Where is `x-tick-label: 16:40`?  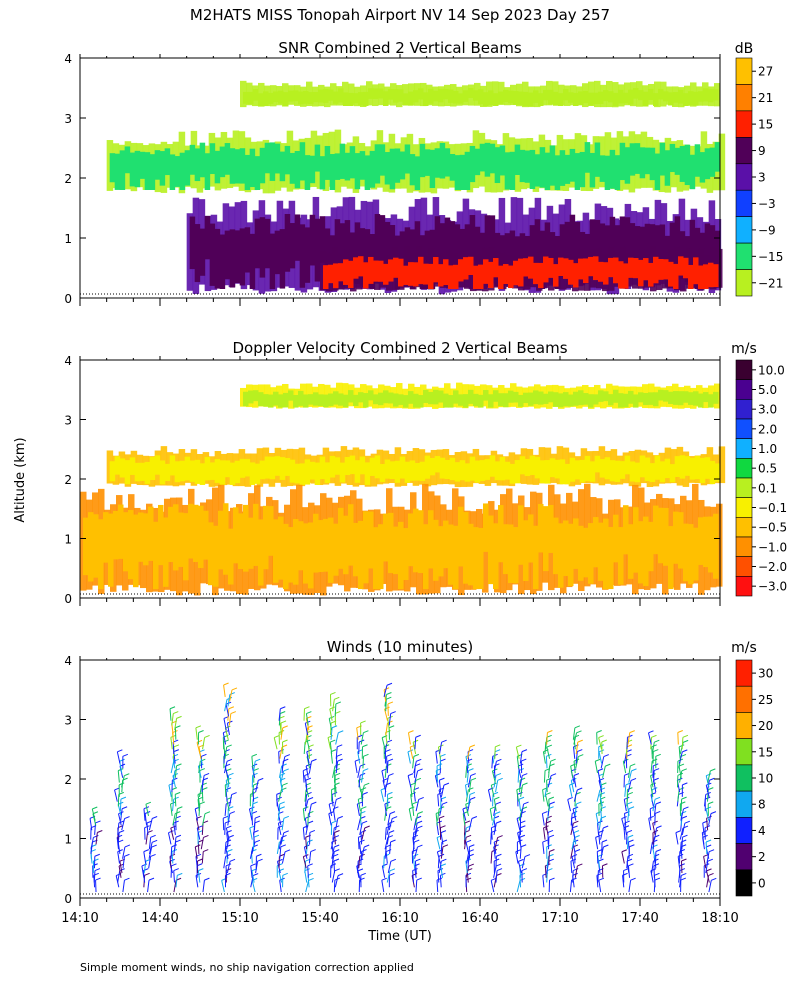
x-tick-label: 16:40 is located at coordinates (479, 918).